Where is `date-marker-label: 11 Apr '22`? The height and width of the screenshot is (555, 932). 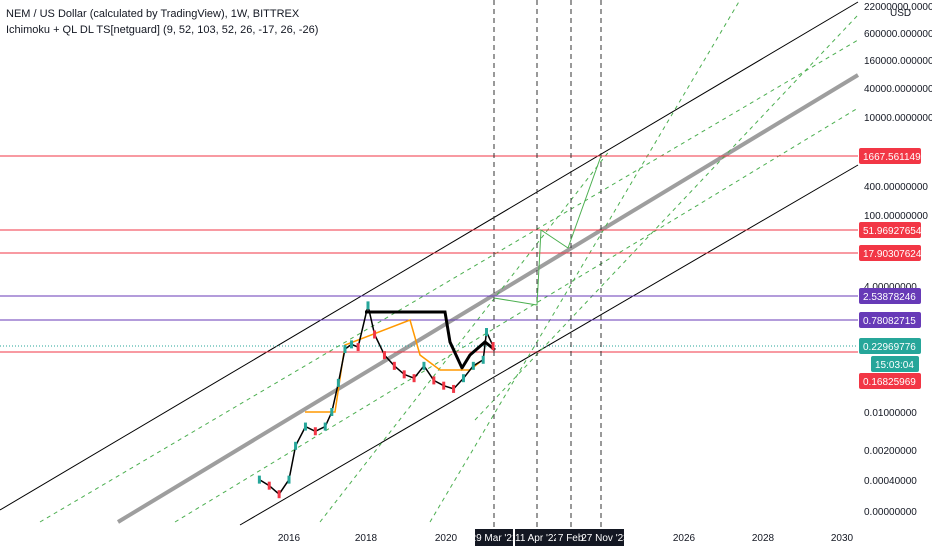 date-marker-label: 11 Apr '22 is located at coordinates (537, 538).